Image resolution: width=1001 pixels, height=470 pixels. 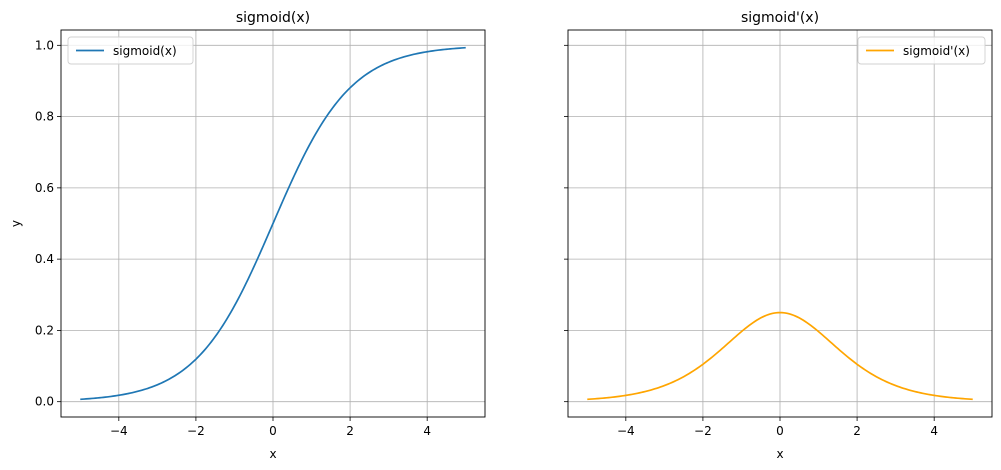 What do you see at coordinates (936, 51) in the screenshot?
I see `legend-label: sigmoid'(x)` at bounding box center [936, 51].